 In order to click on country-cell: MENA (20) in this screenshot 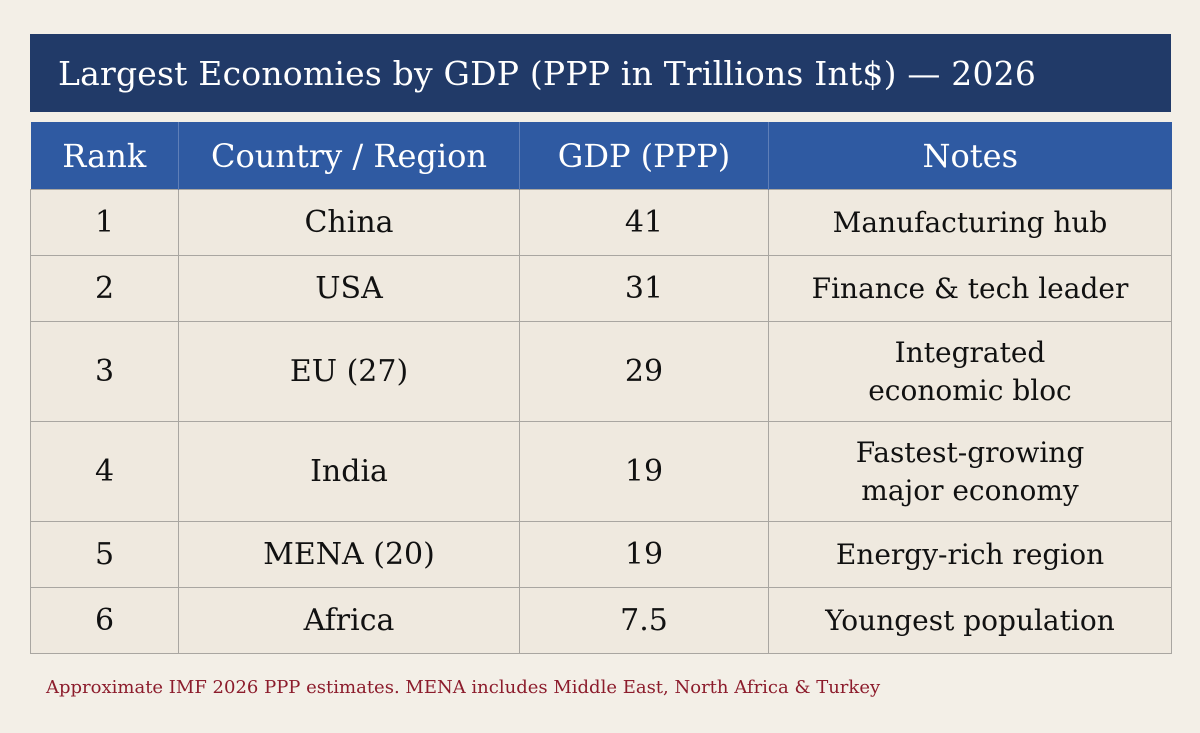, I will do `click(349, 554)`.